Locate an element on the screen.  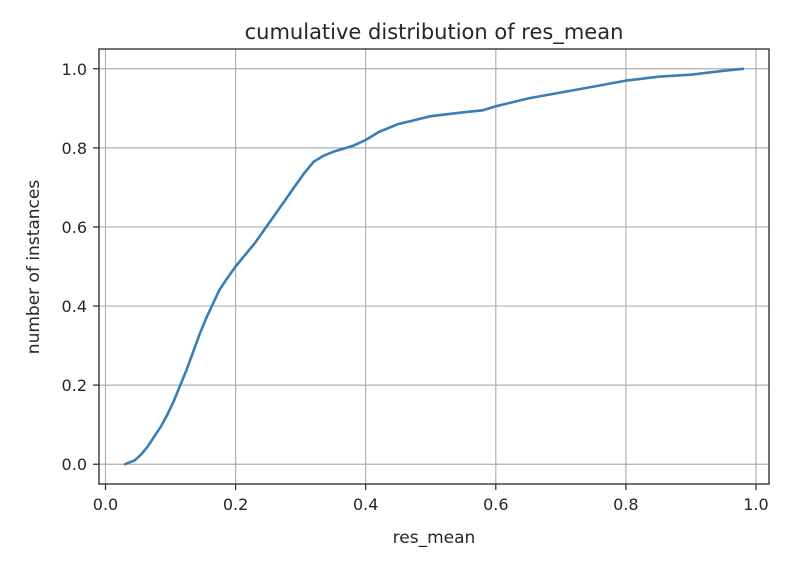
y-tick-label: 0.4 is located at coordinates (74, 306).